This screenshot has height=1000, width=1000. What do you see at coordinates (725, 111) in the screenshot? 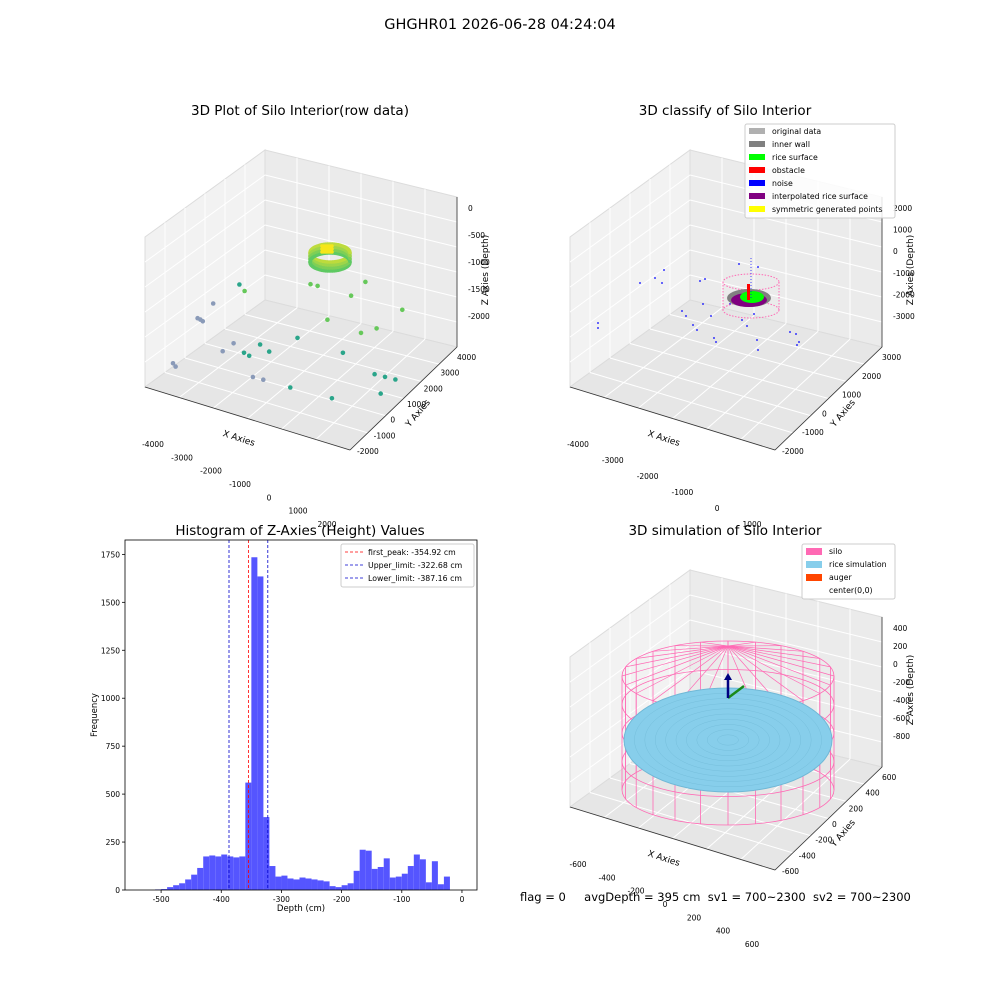
I see `panel-title-classify: 3D classify of Silo Interior` at bounding box center [725, 111].